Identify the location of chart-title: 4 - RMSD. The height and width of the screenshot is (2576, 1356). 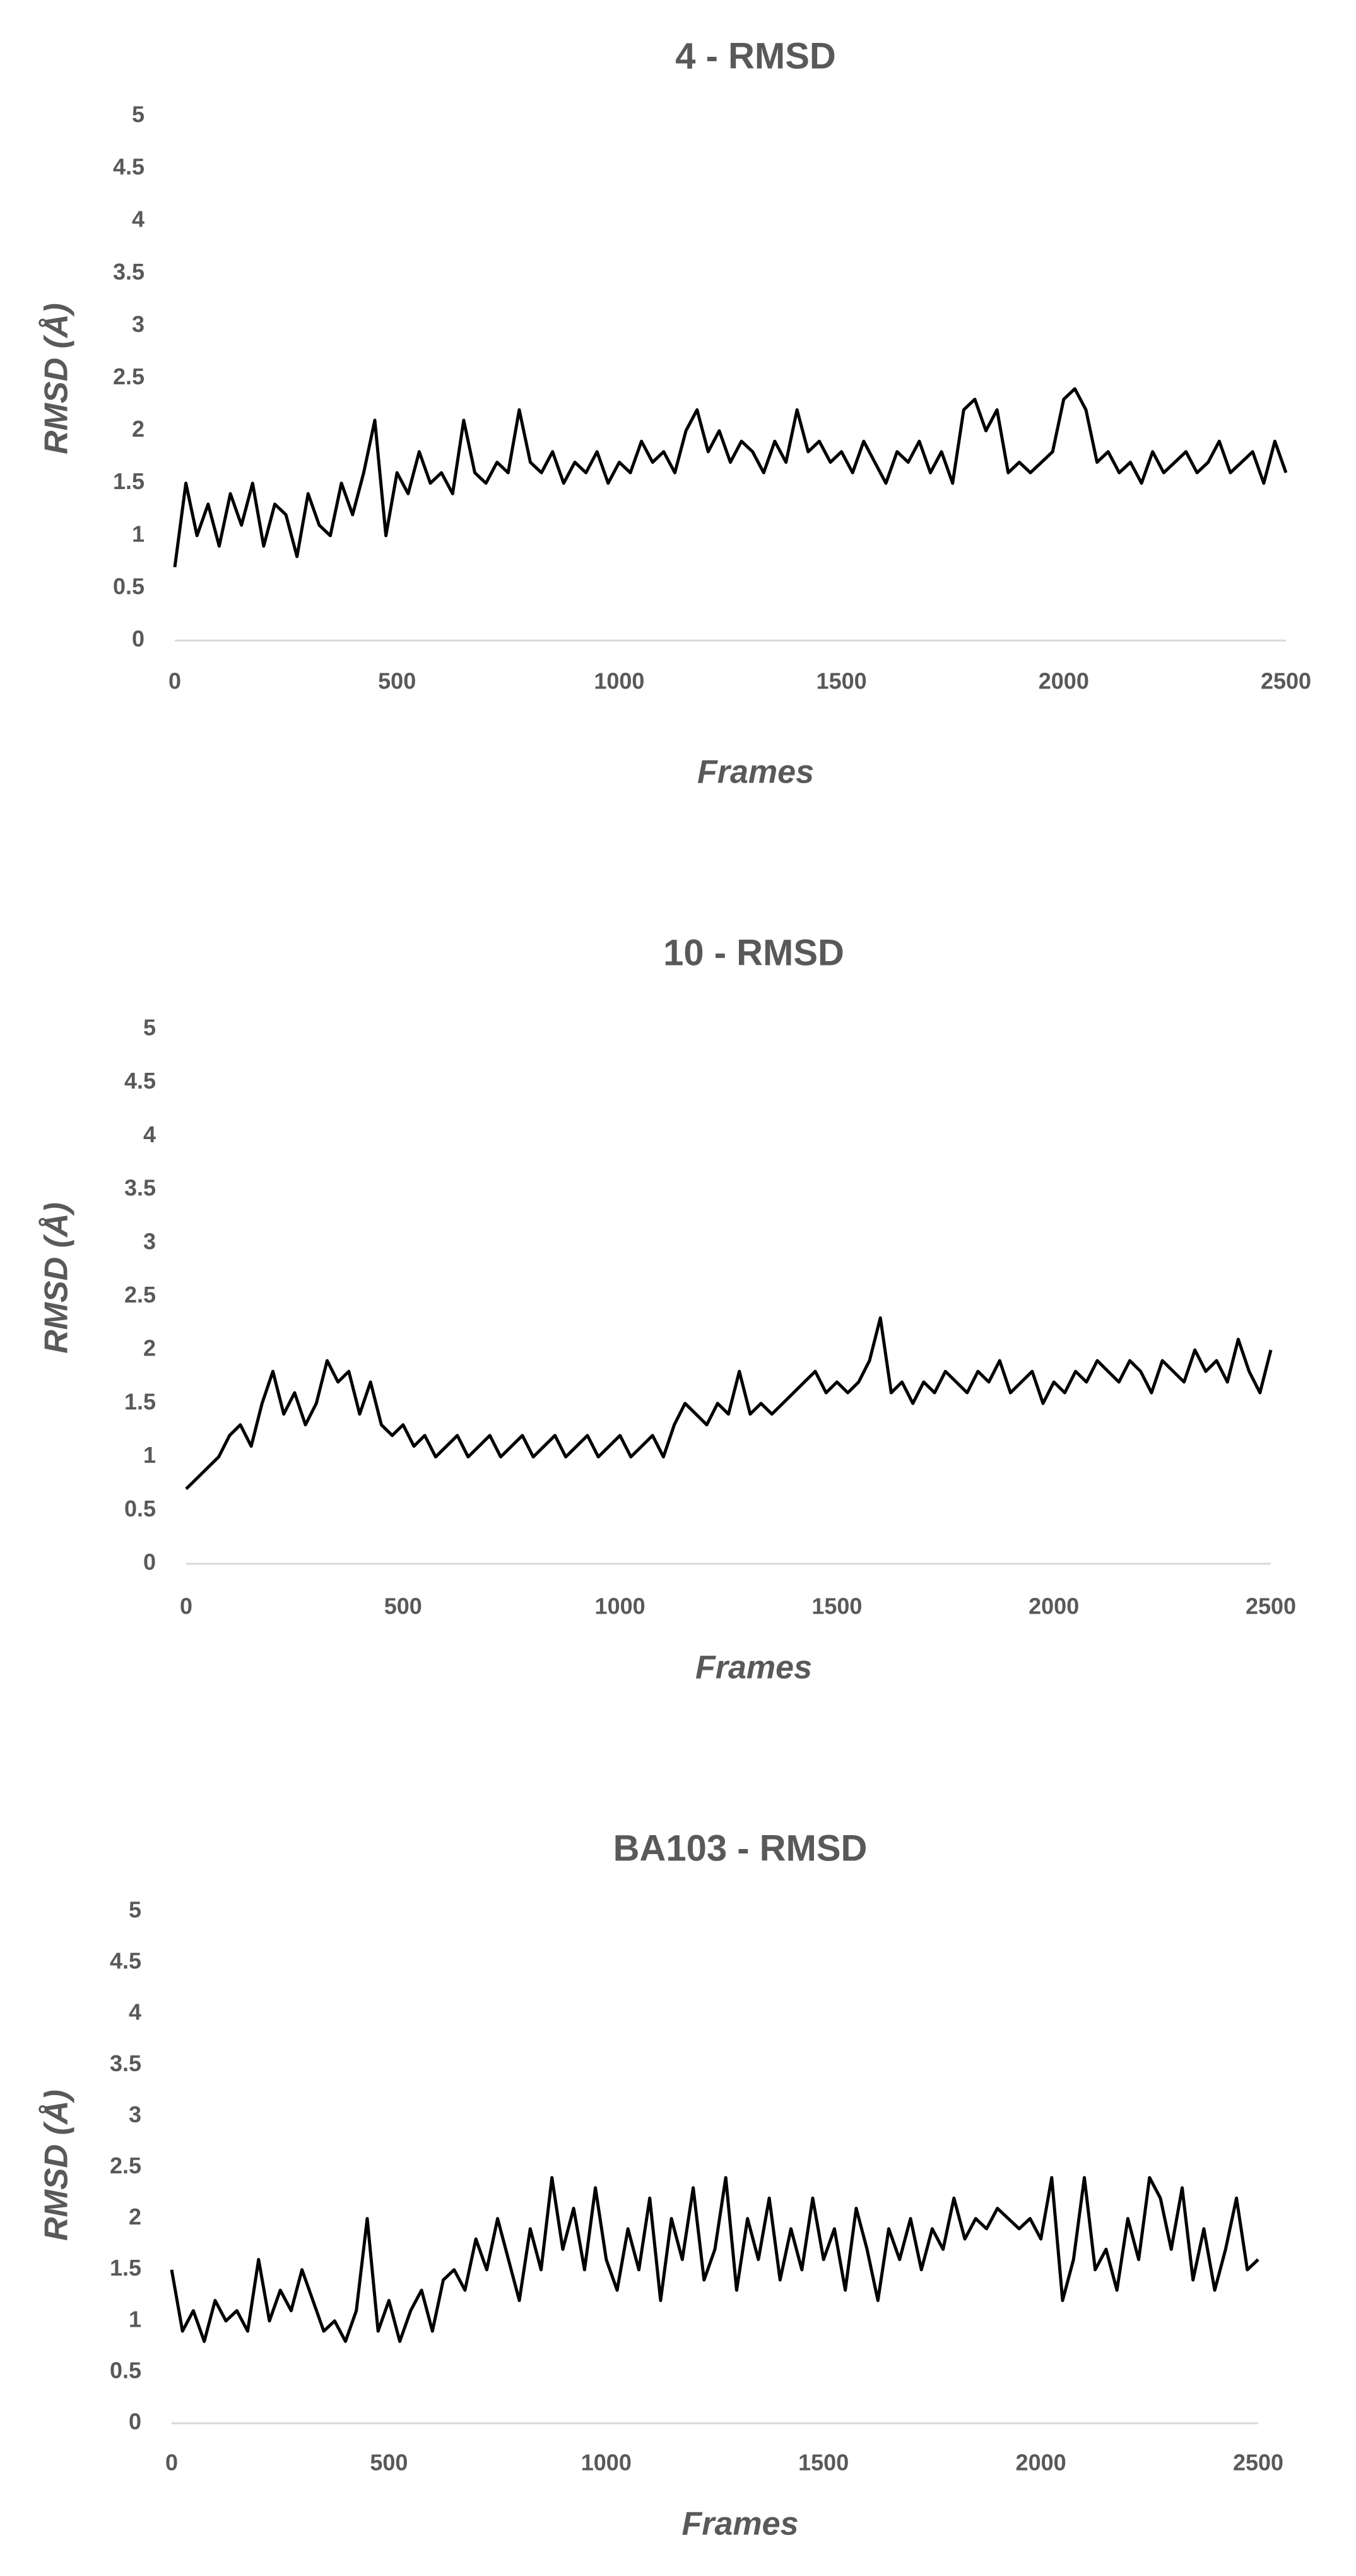
(755, 55).